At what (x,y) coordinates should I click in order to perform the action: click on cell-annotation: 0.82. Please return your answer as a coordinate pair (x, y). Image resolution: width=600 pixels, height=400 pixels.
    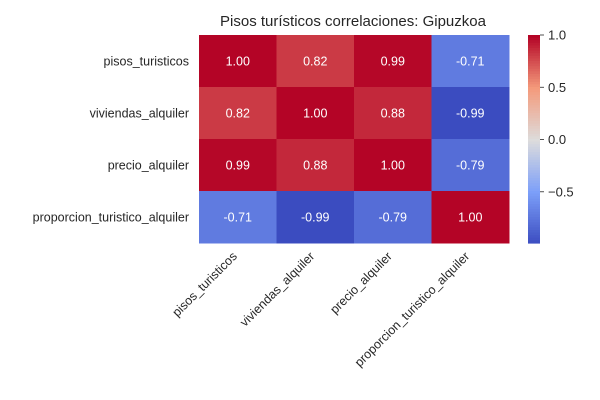
    Looking at the image, I should click on (315, 62).